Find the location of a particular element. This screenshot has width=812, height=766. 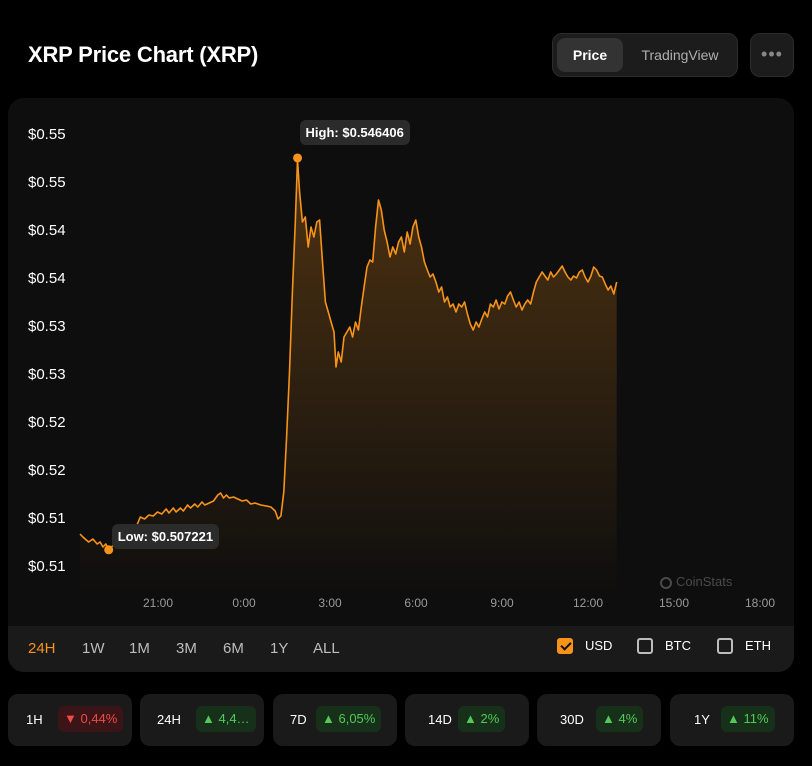

currency-btc: BTC is located at coordinates (664, 646).